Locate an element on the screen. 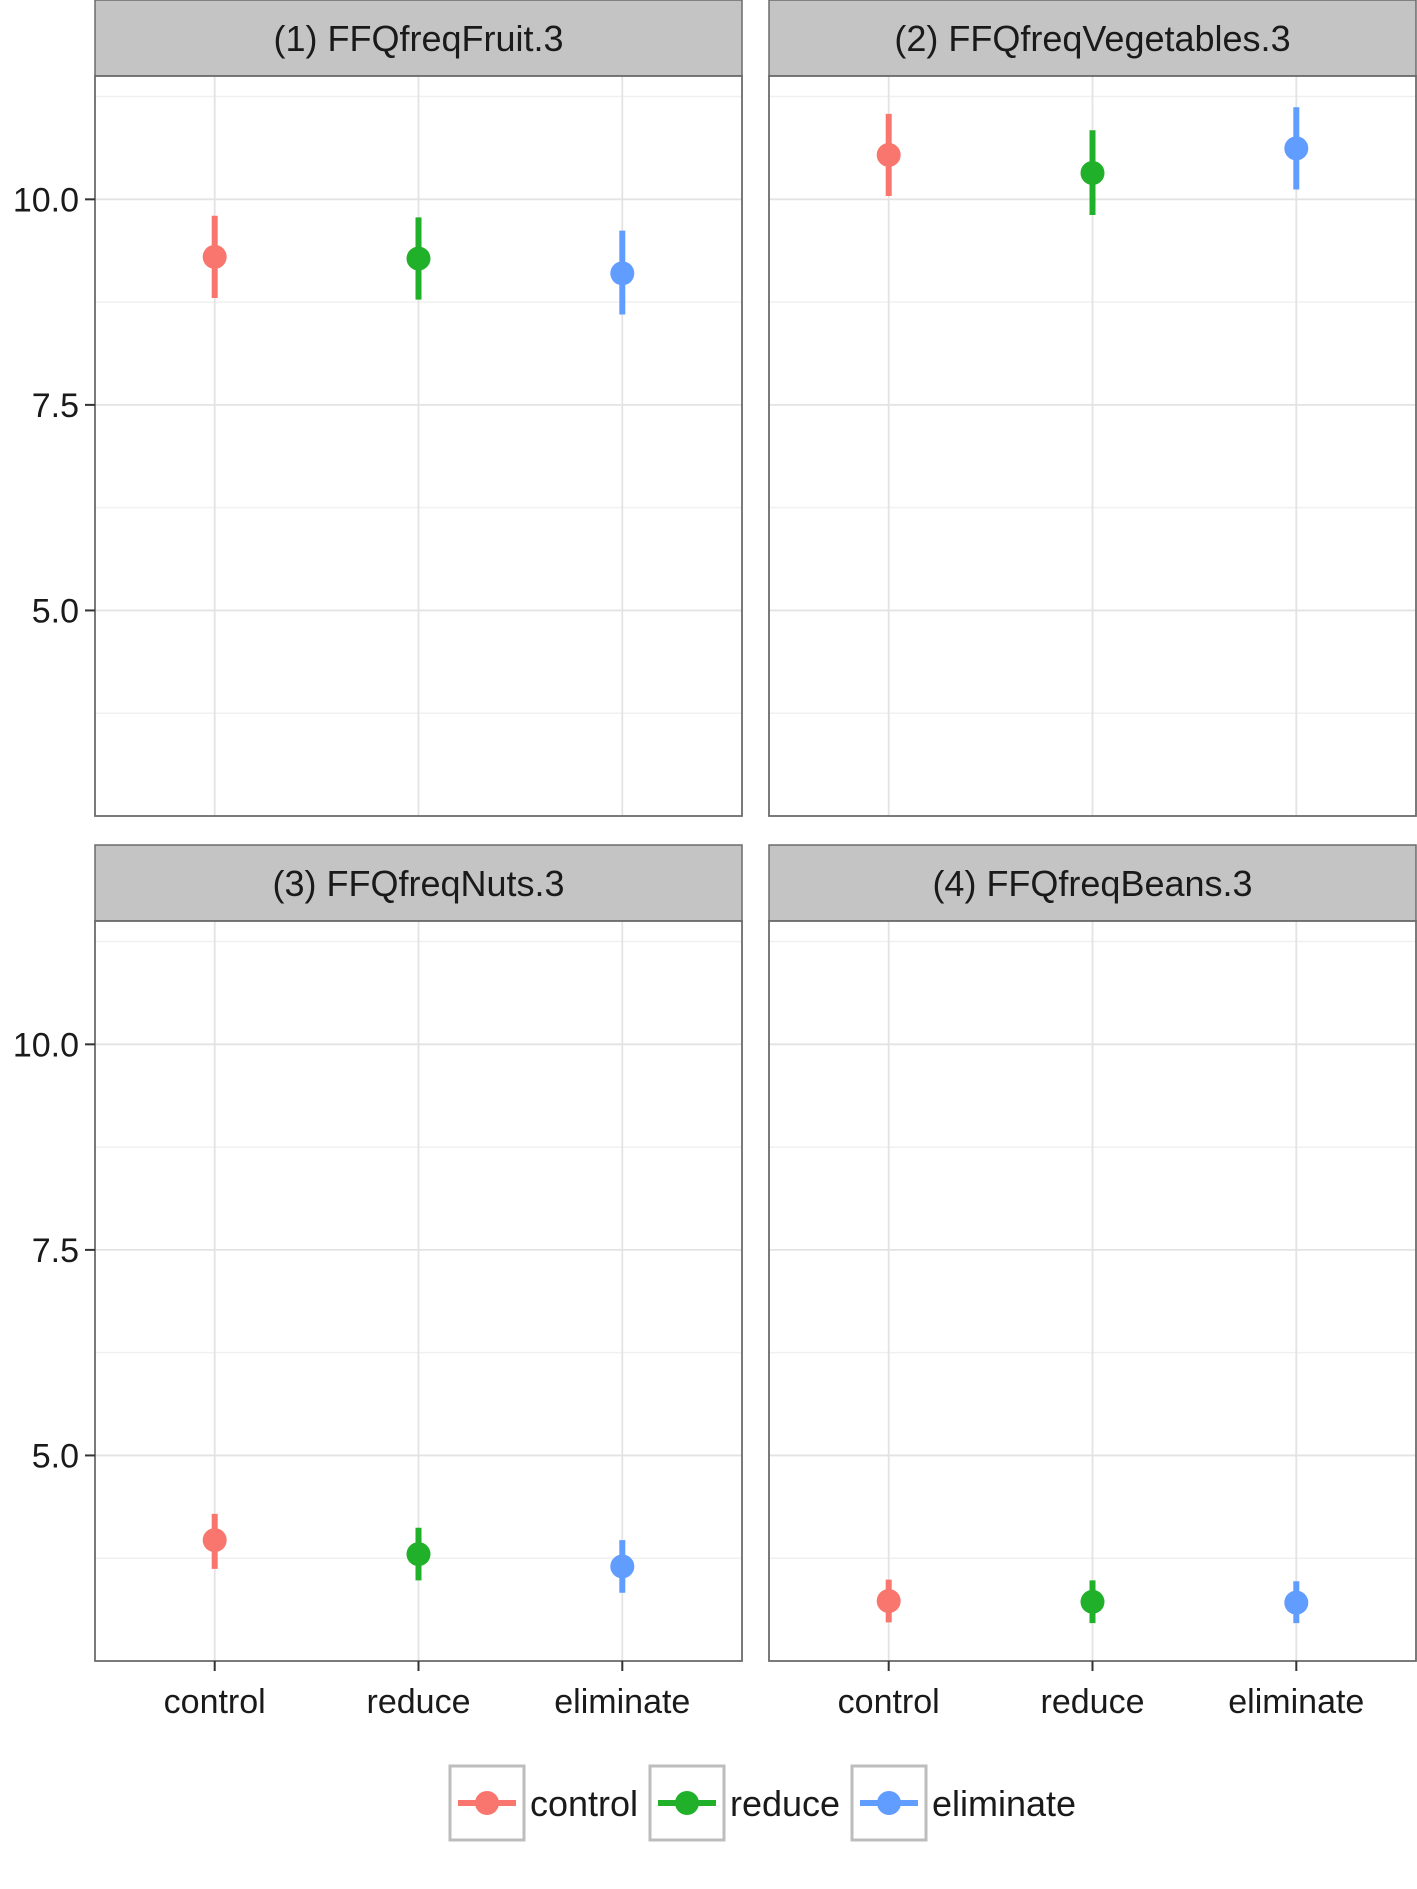 The height and width of the screenshot is (1889, 1417). legend-item-reduce: reduce is located at coordinates (744, 1803).